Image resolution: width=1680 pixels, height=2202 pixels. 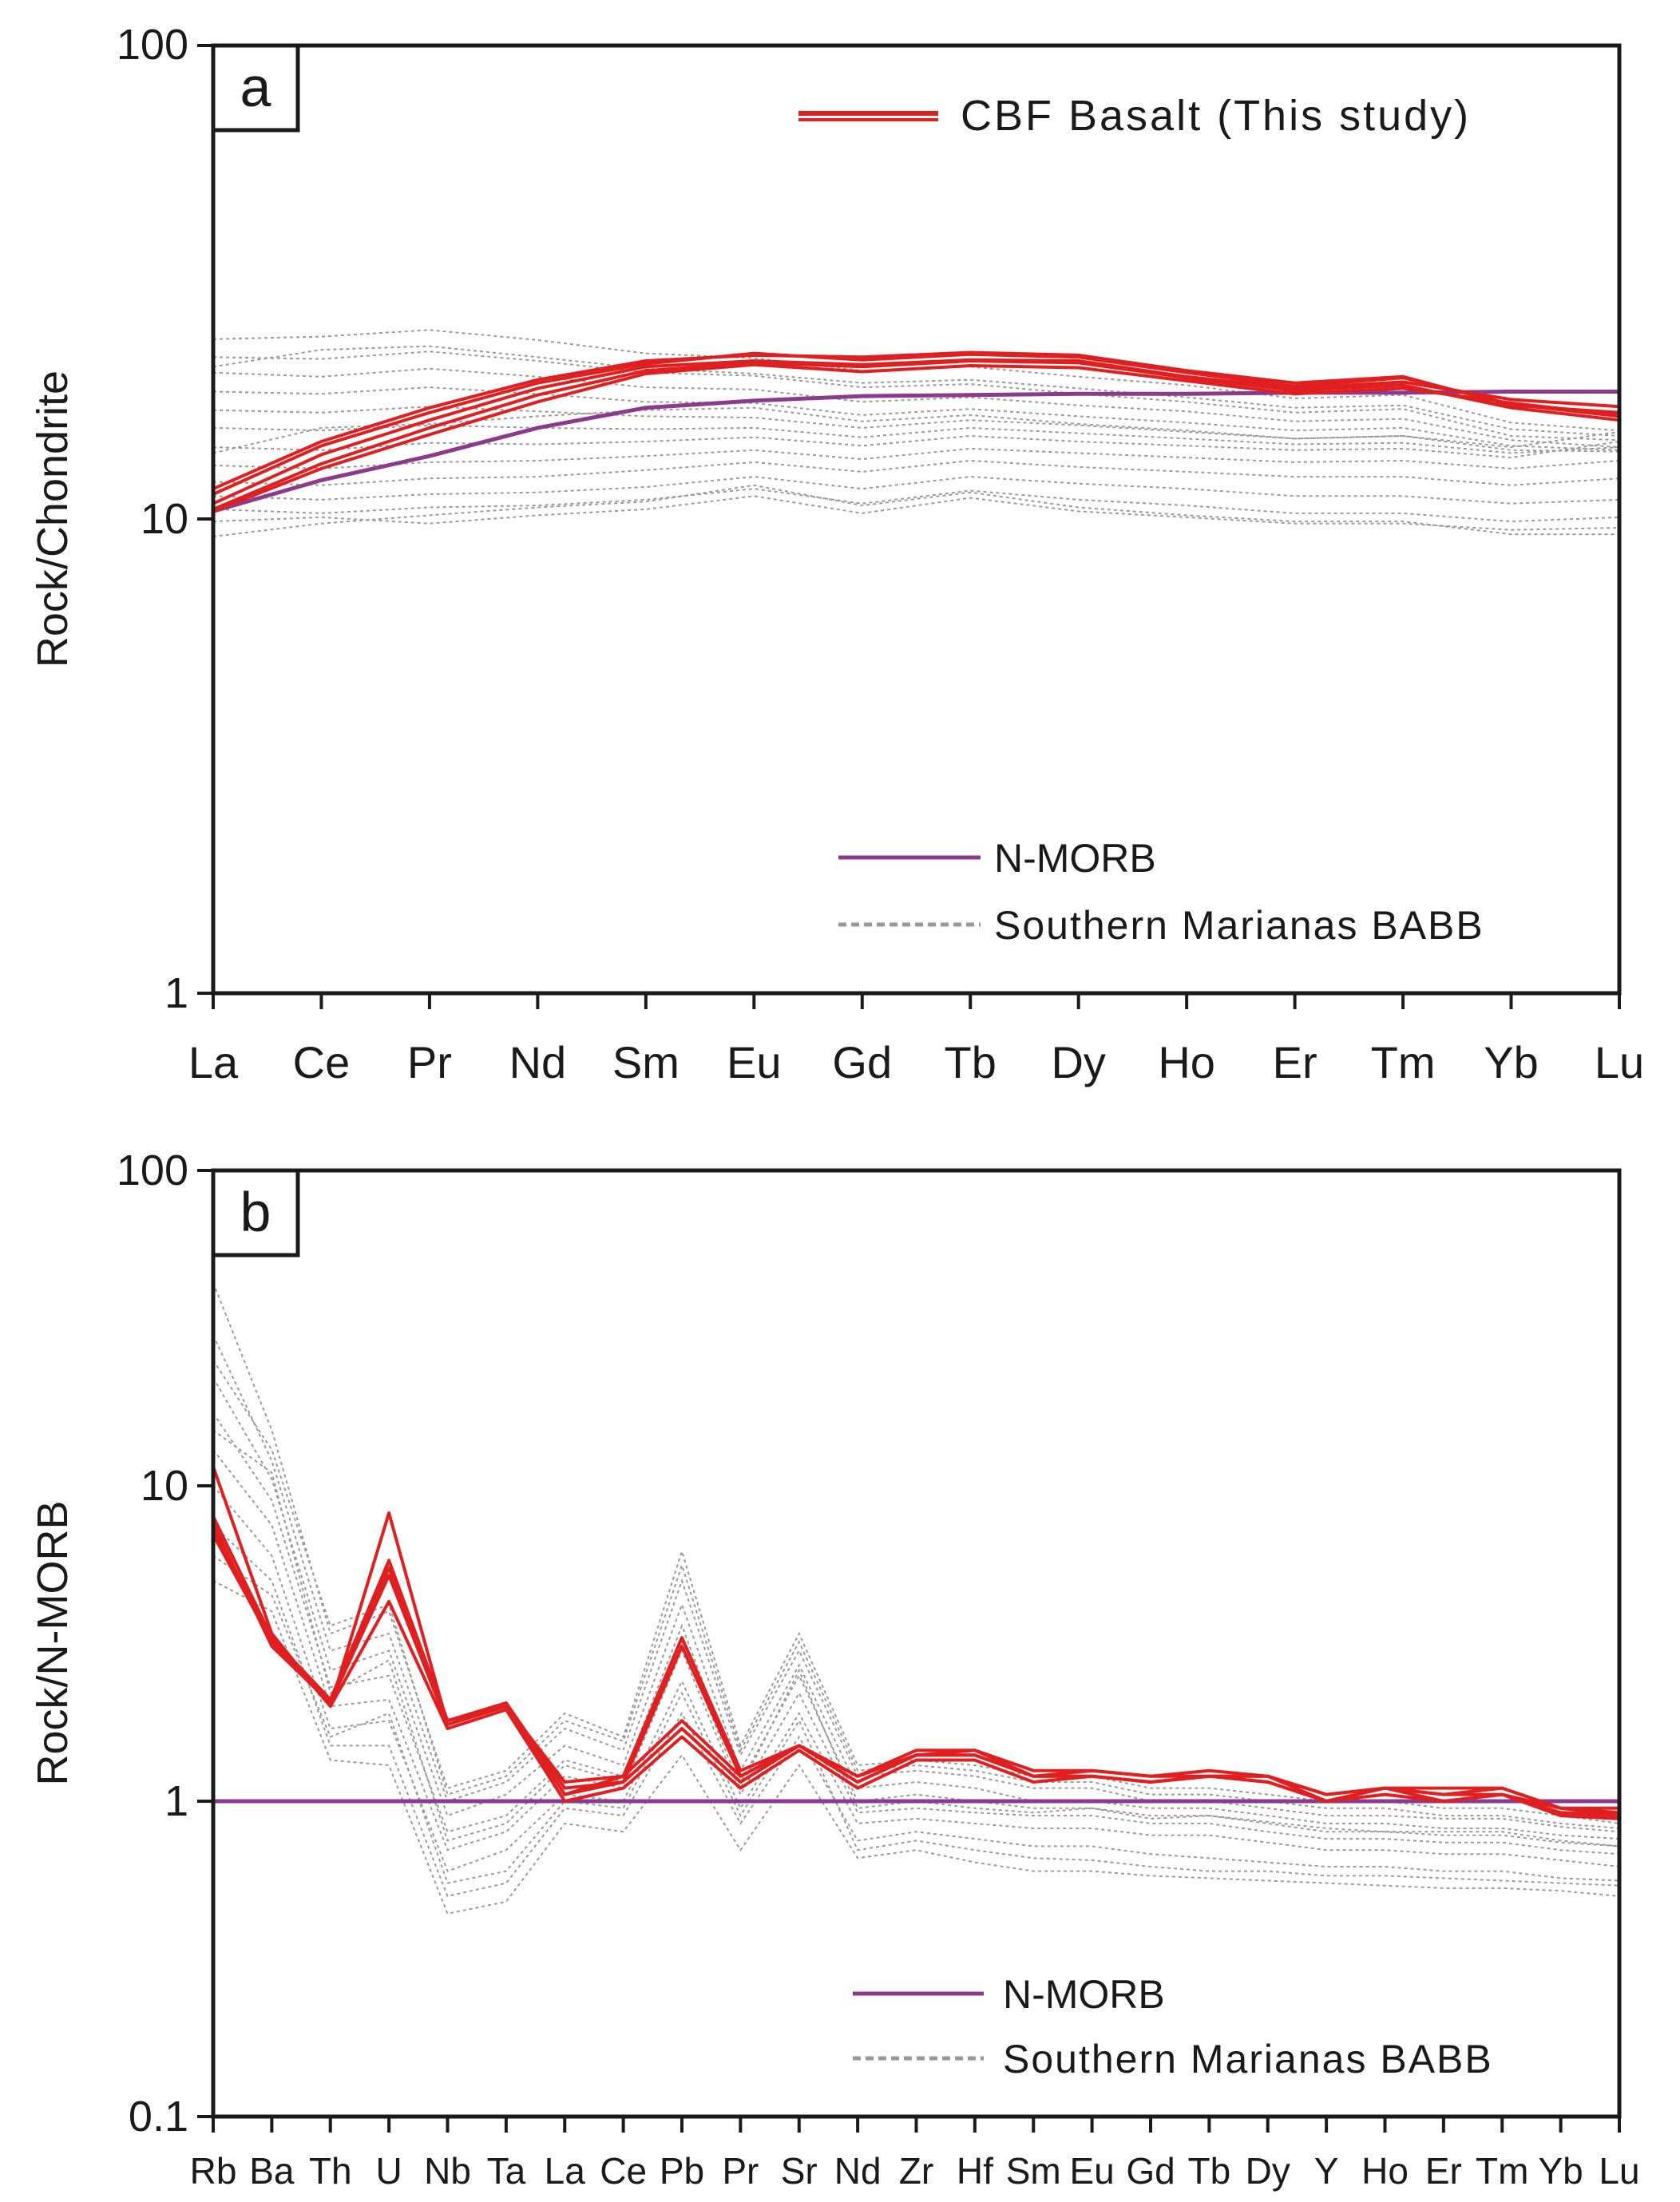 I want to click on panel-a-xtick-label-tb: Tb, so click(x=971, y=1062).